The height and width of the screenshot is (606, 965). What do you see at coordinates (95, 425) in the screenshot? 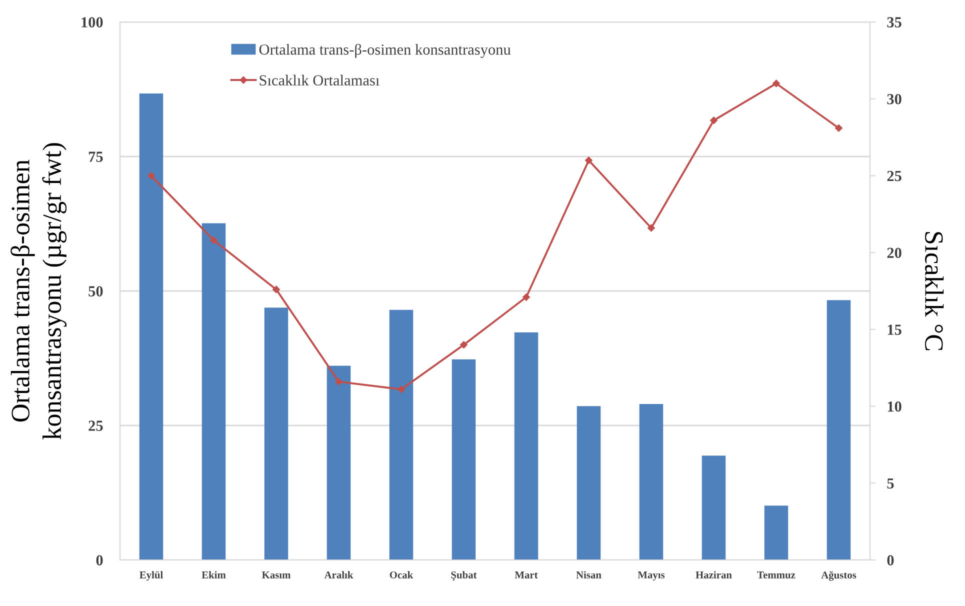
I see `y-tick-label: 25` at bounding box center [95, 425].